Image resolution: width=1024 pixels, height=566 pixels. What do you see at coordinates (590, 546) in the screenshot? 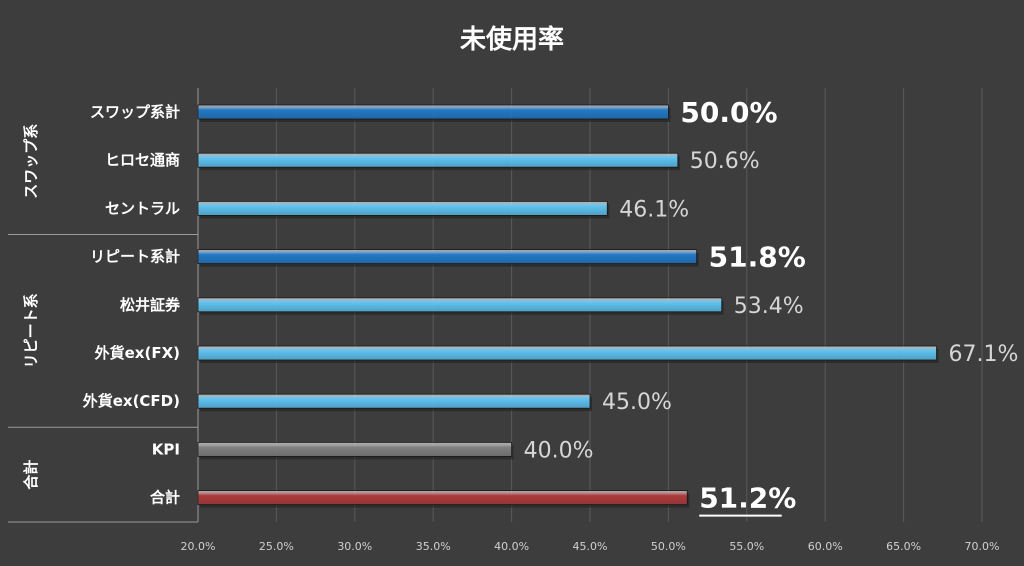
I see `x-tick-label: 45.0%` at bounding box center [590, 546].